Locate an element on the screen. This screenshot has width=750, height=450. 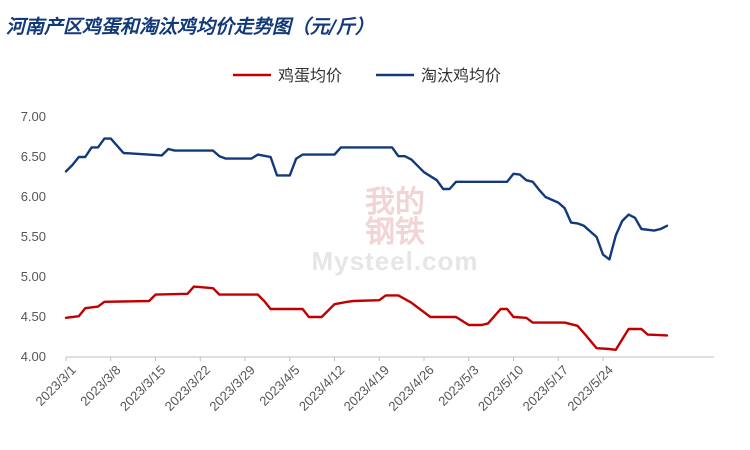
x-tick-label: 2023/5/10 is located at coordinates (501, 388).